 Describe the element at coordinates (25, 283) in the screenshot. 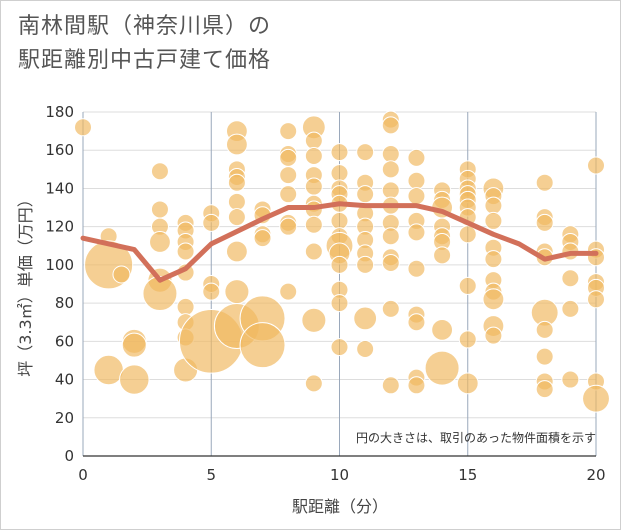

I see `y-axis-label: 坪（3.3㎡）単価（万円）` at that location.